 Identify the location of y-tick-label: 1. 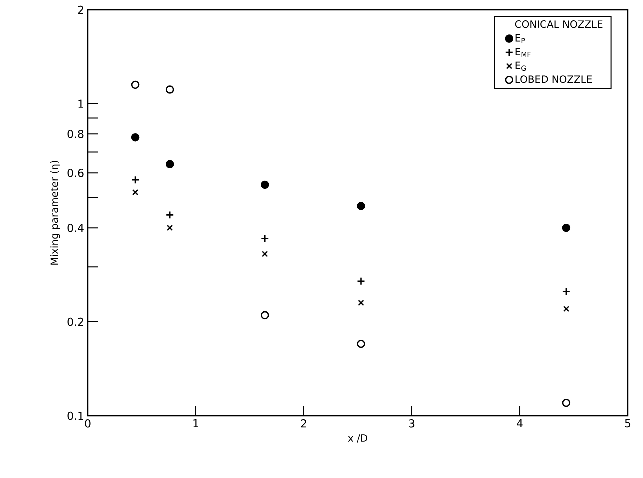
(81, 104).